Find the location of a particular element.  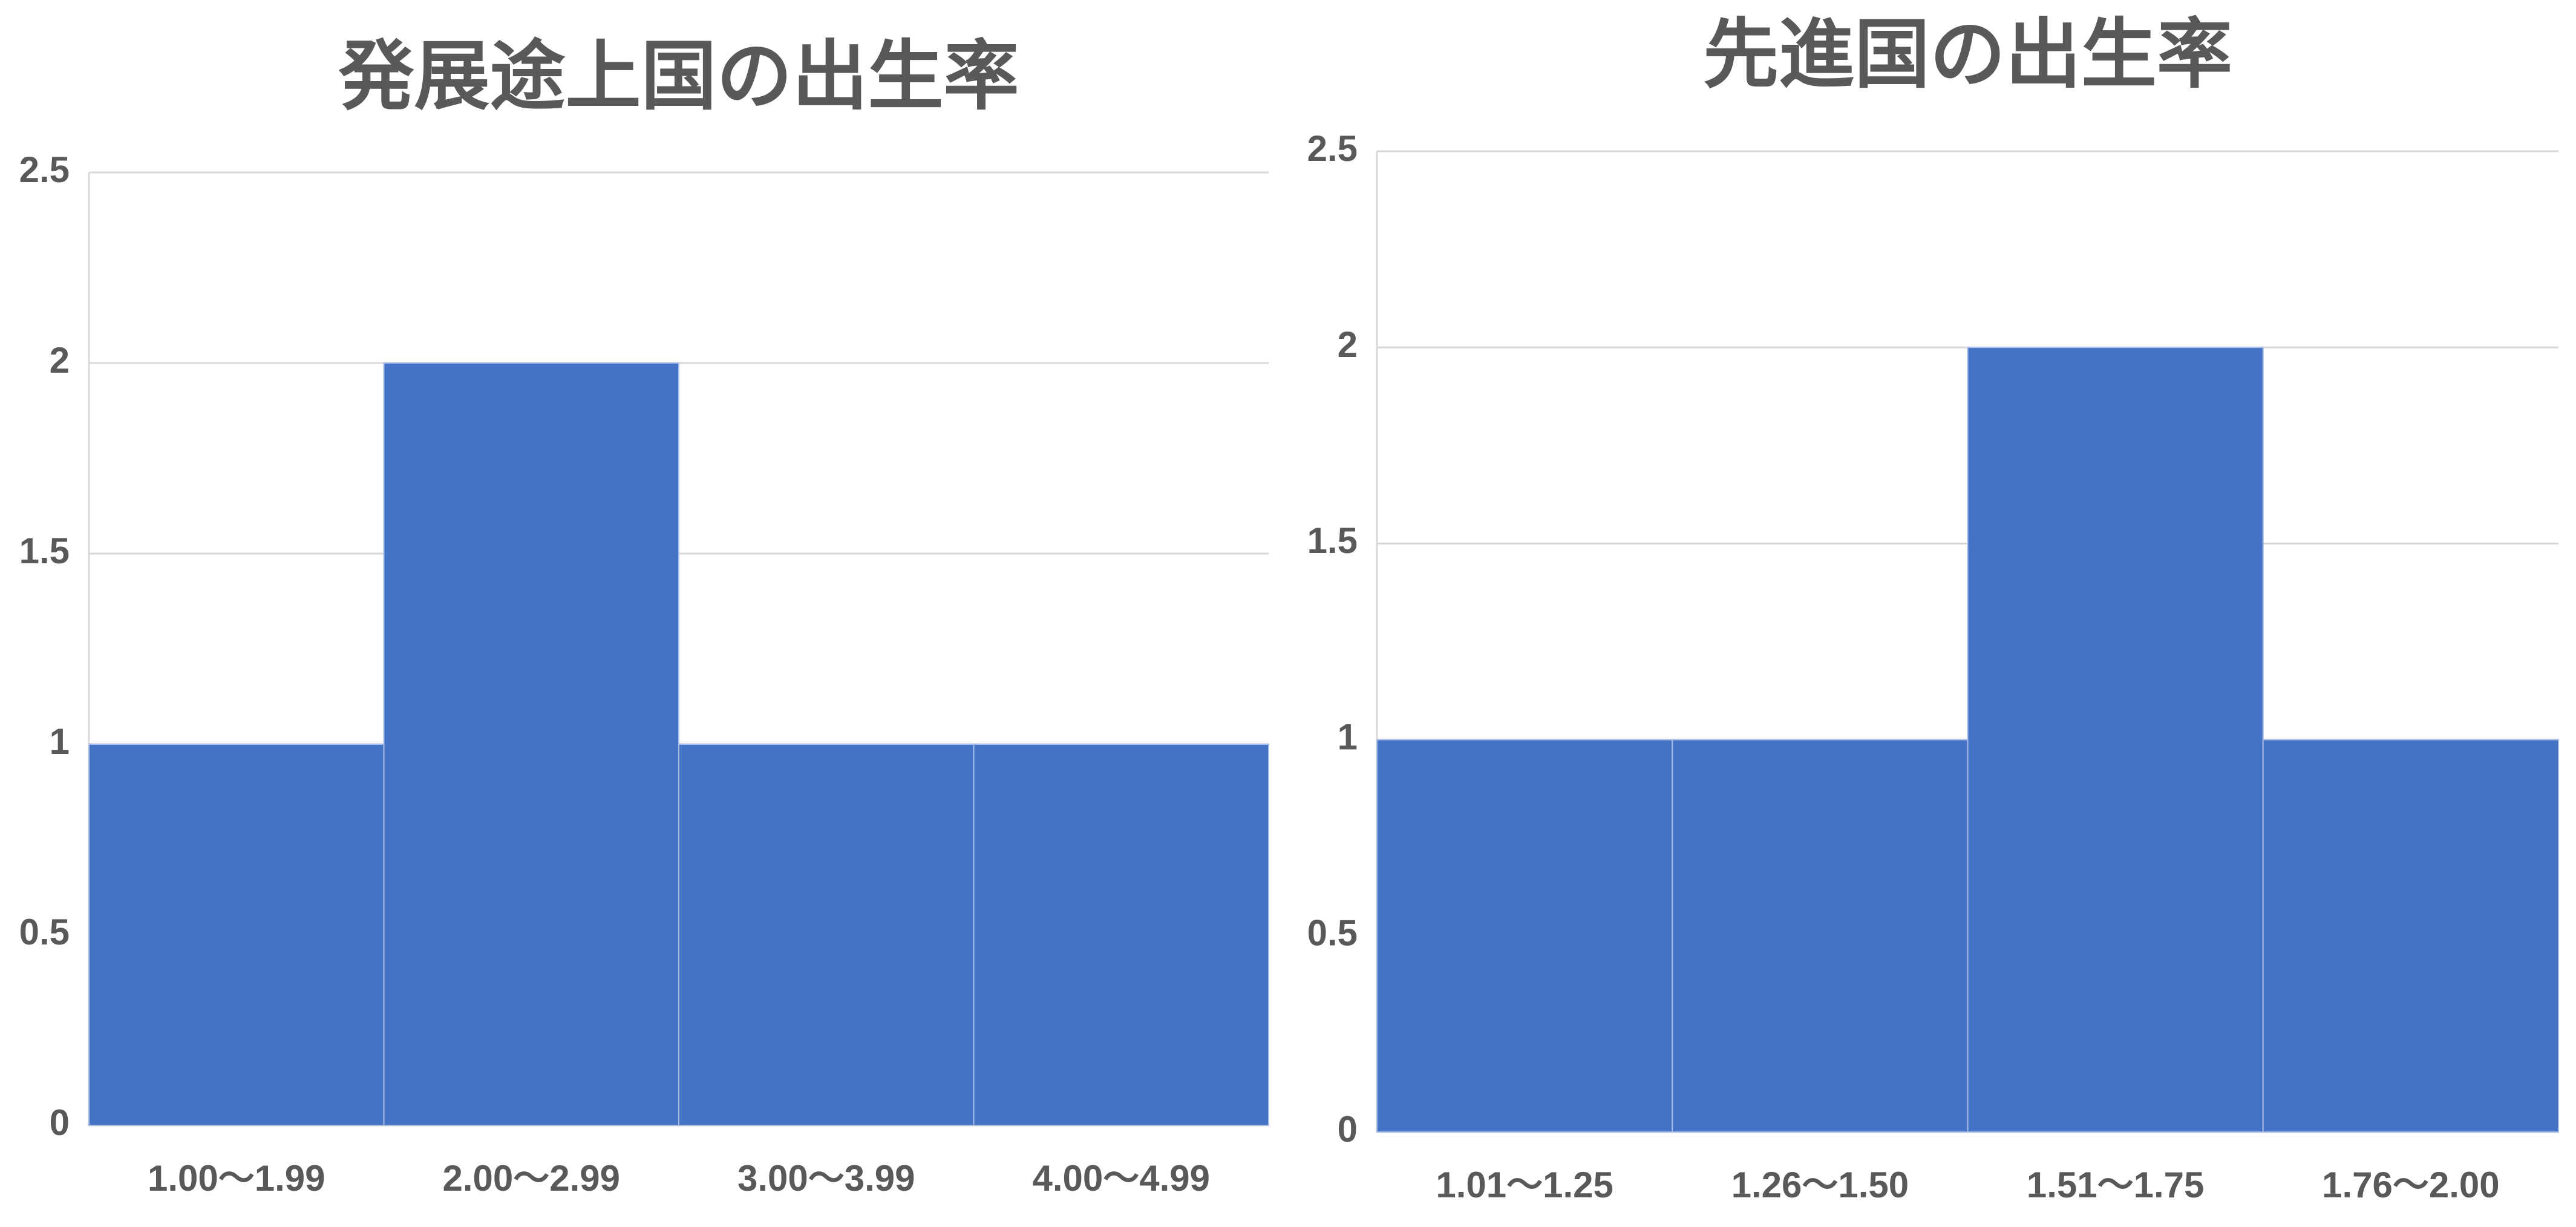

x-tick-label: 1.26～1.50 is located at coordinates (1820, 1185).